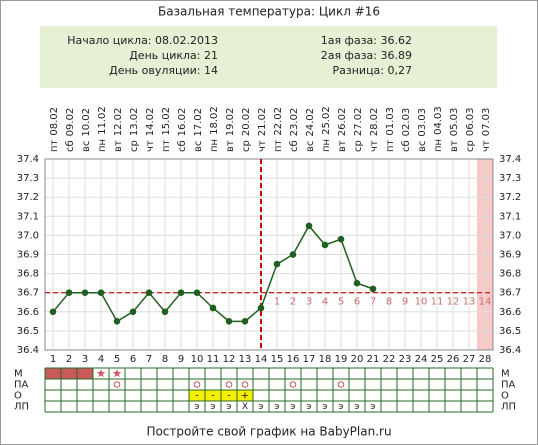  I want to click on x-tick-label: 20, so click(357, 359).